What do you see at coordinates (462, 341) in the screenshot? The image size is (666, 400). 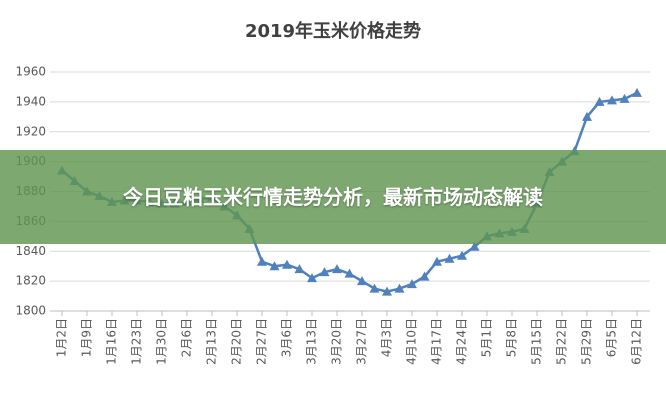 I see `x-tick-label: 4月24日` at bounding box center [462, 341].